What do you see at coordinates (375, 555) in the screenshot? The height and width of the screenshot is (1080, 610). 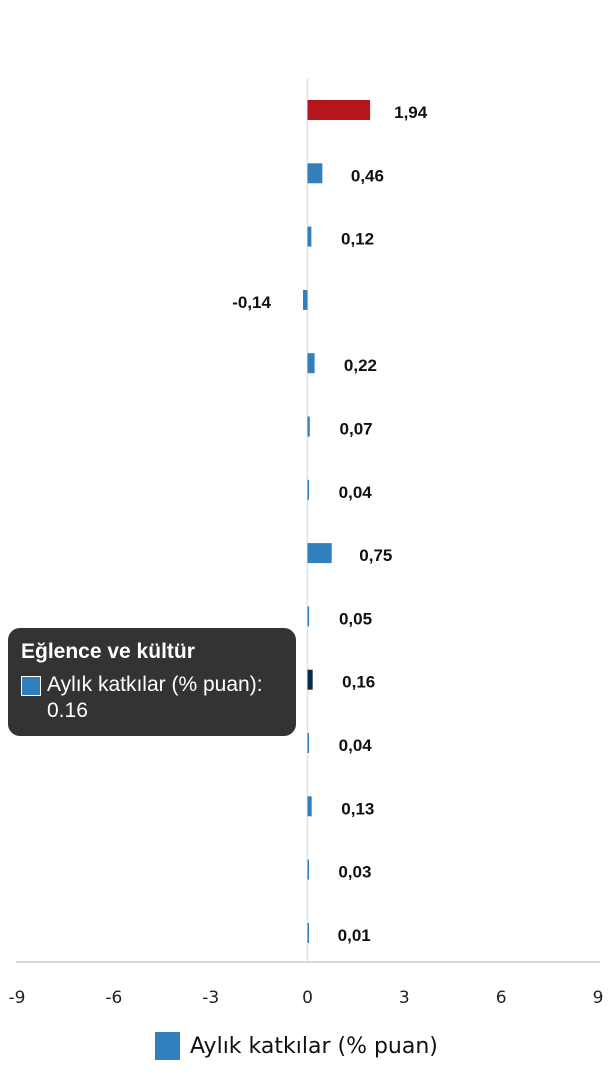 I see `data-label: 0,75` at bounding box center [375, 555].